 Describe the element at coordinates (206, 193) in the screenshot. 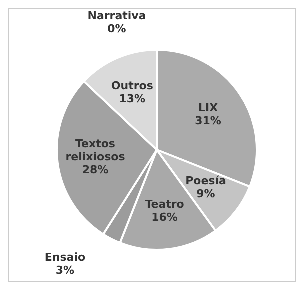

I see `data-label: 9%` at that location.